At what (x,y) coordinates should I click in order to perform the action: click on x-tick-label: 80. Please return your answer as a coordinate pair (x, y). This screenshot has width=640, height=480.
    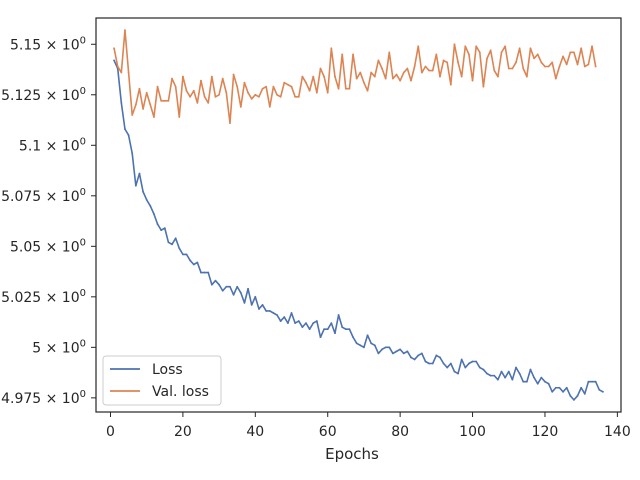
    Looking at the image, I should click on (400, 432).